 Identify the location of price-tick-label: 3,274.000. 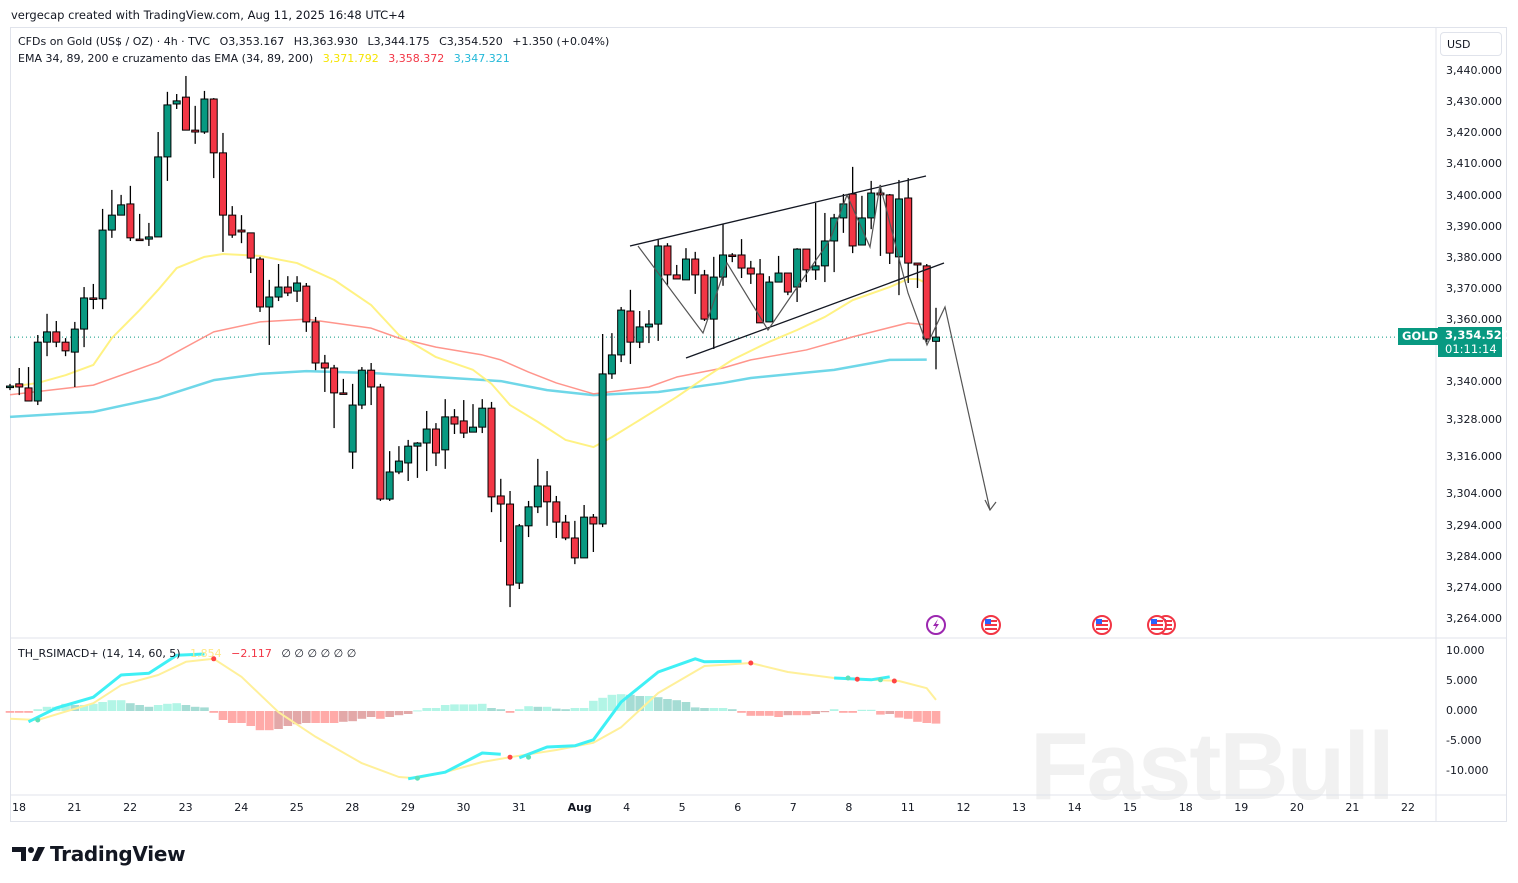
(1474, 587).